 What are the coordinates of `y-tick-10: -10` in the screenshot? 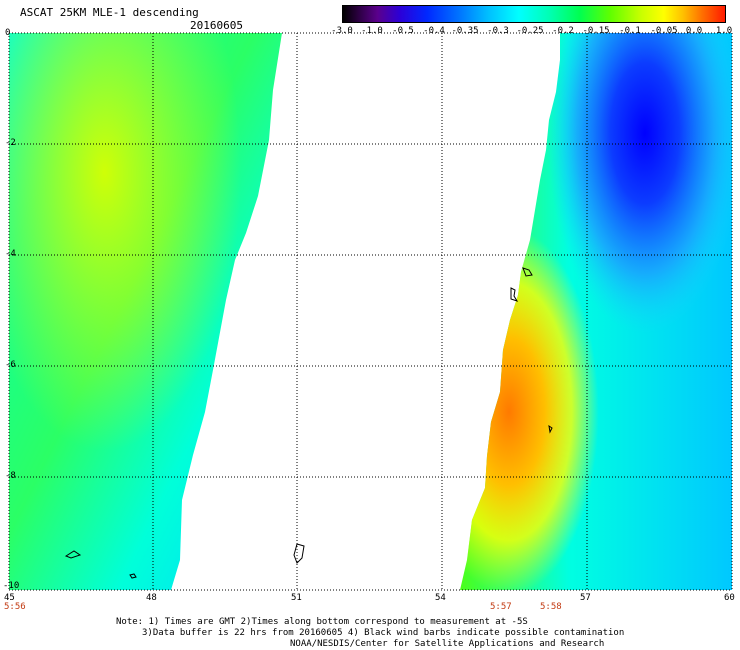 It's located at (11, 586).